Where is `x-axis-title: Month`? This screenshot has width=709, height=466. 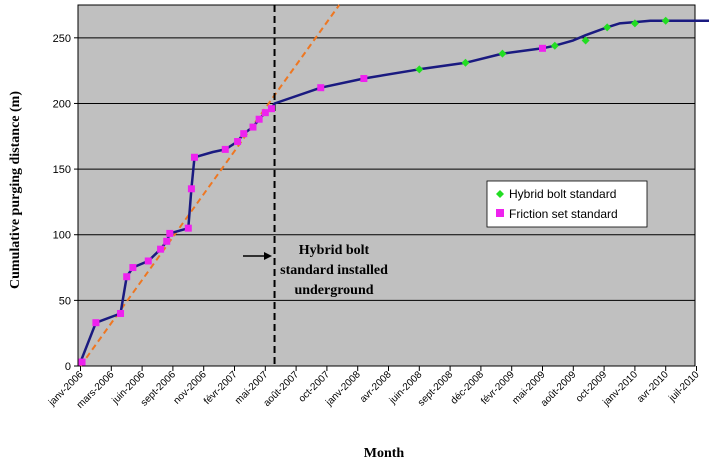
x-axis-title: Month is located at coordinates (384, 453).